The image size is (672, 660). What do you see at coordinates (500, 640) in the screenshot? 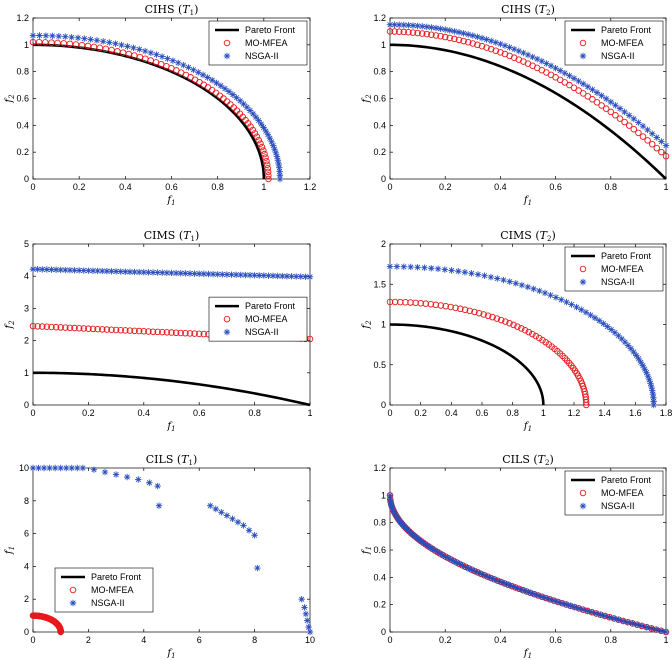
I see `x-tick-label: 0.4` at bounding box center [500, 640].